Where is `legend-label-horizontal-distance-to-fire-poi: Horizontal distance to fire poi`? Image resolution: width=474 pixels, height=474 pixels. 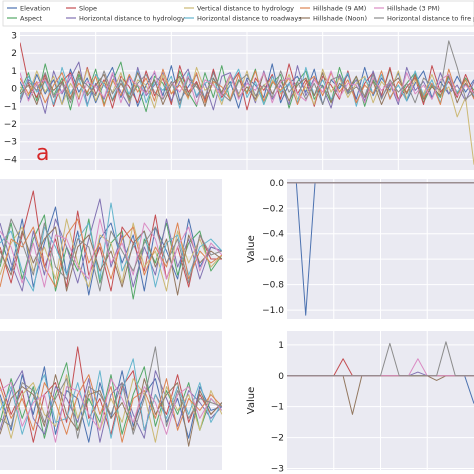
legend-label-horizontal-distance-to-fire-poi: Horizontal distance to fire poi is located at coordinates (430, 18).